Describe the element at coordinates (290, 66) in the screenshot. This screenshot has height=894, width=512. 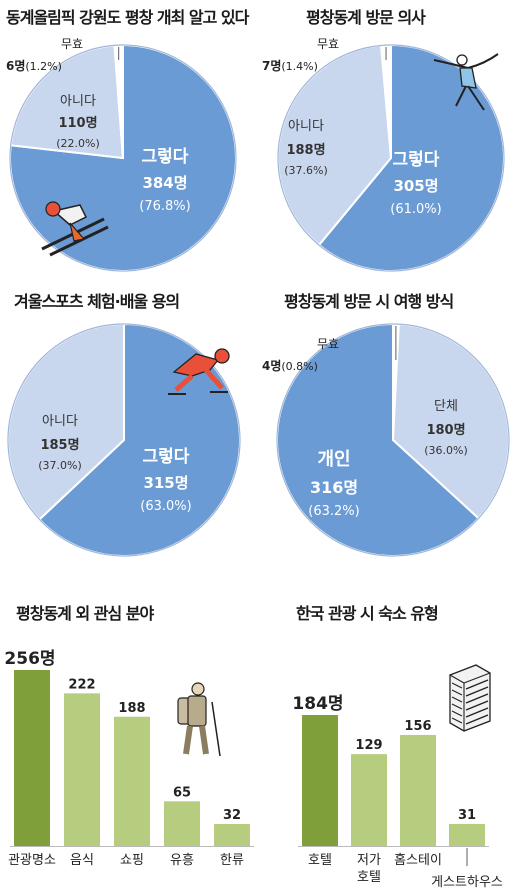
I see `slice-count-pct: 7명(1.4%)` at that location.